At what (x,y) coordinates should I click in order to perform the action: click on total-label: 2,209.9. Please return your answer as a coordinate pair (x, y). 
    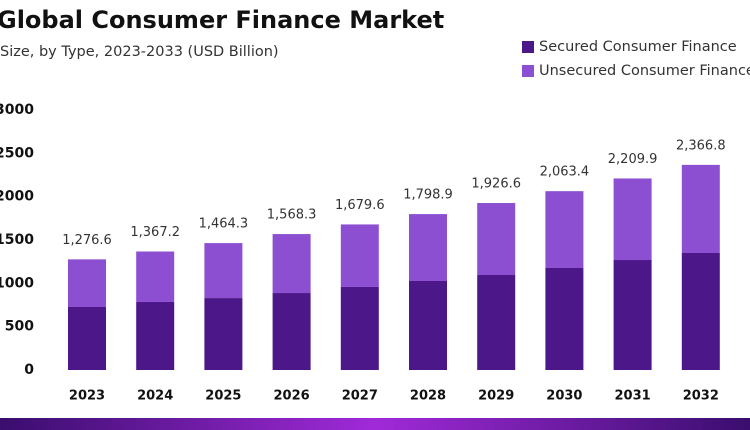
    Looking at the image, I should click on (633, 159).